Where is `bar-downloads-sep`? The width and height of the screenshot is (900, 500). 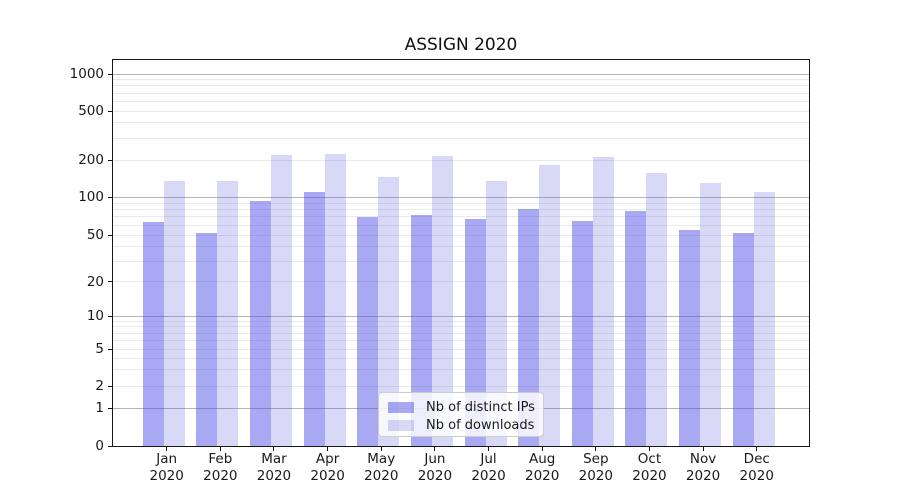 bar-downloads-sep is located at coordinates (603, 301).